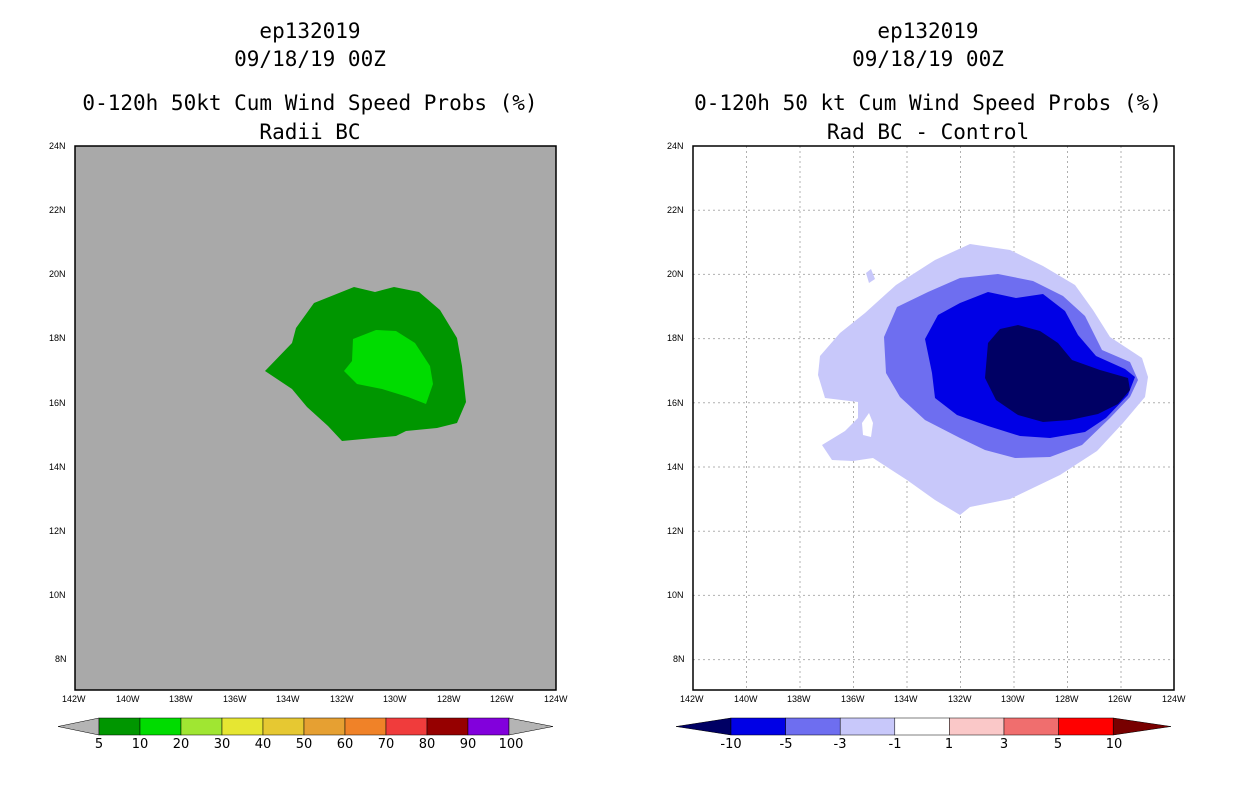 This screenshot has width=1236, height=800. I want to click on left-lon-label-142w: 142W, so click(74, 699).